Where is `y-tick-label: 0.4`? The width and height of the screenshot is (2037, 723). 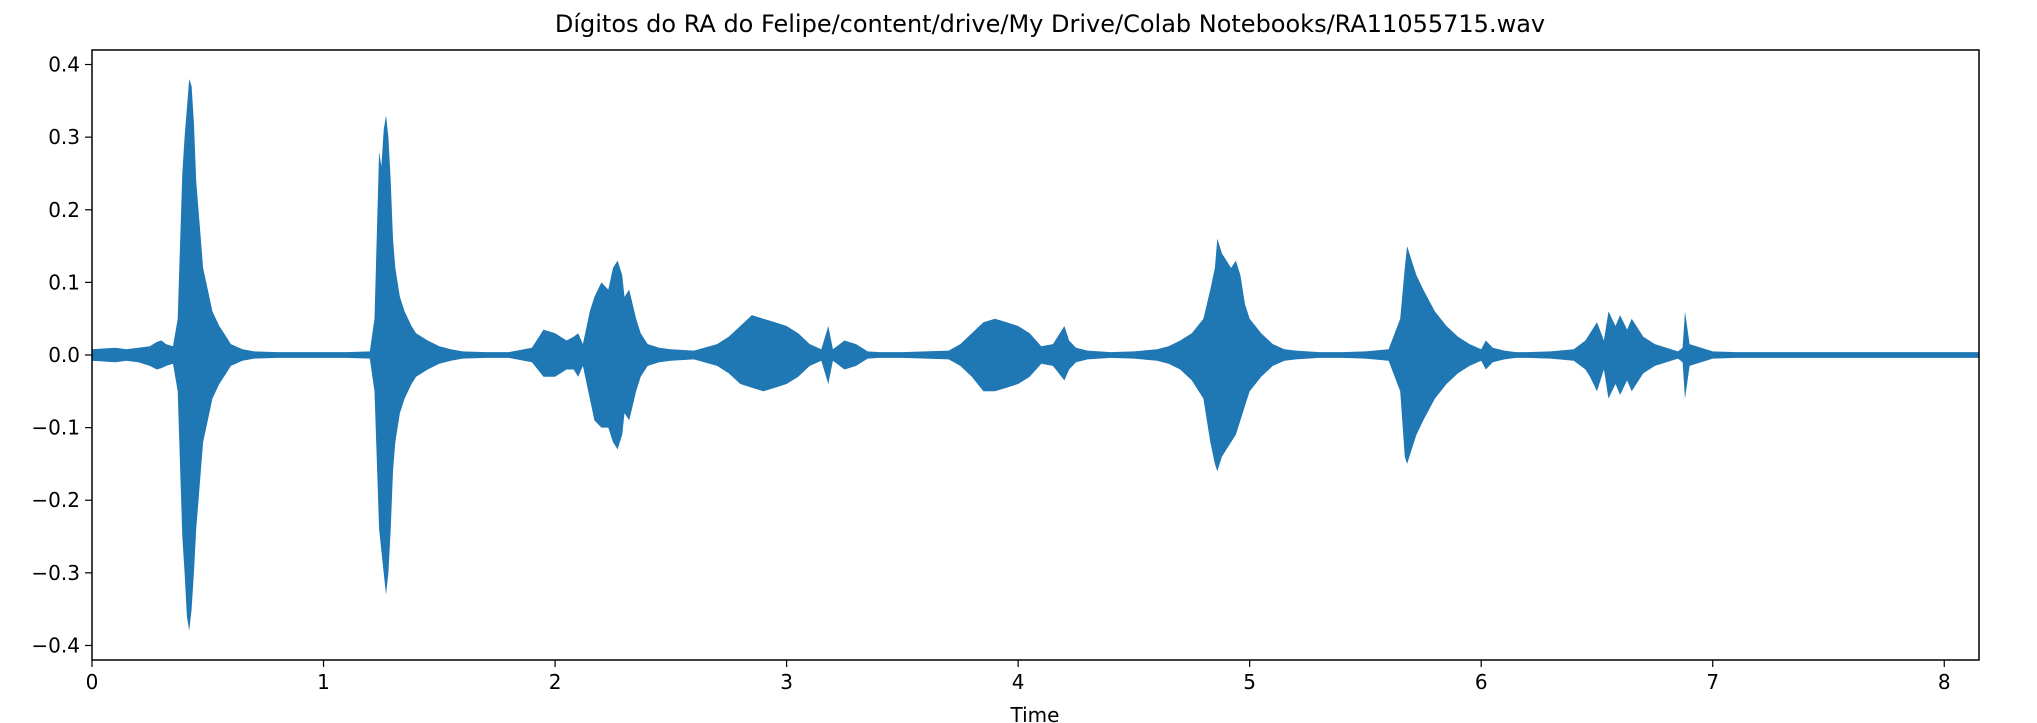 y-tick-label: 0.4 is located at coordinates (64, 65).